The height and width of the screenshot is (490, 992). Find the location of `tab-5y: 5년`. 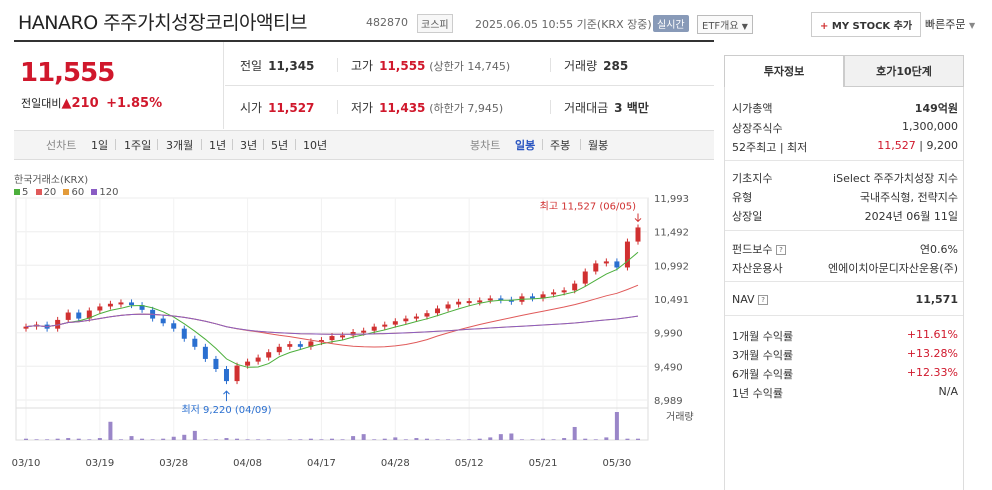

tab-5y: 5년 is located at coordinates (280, 145).